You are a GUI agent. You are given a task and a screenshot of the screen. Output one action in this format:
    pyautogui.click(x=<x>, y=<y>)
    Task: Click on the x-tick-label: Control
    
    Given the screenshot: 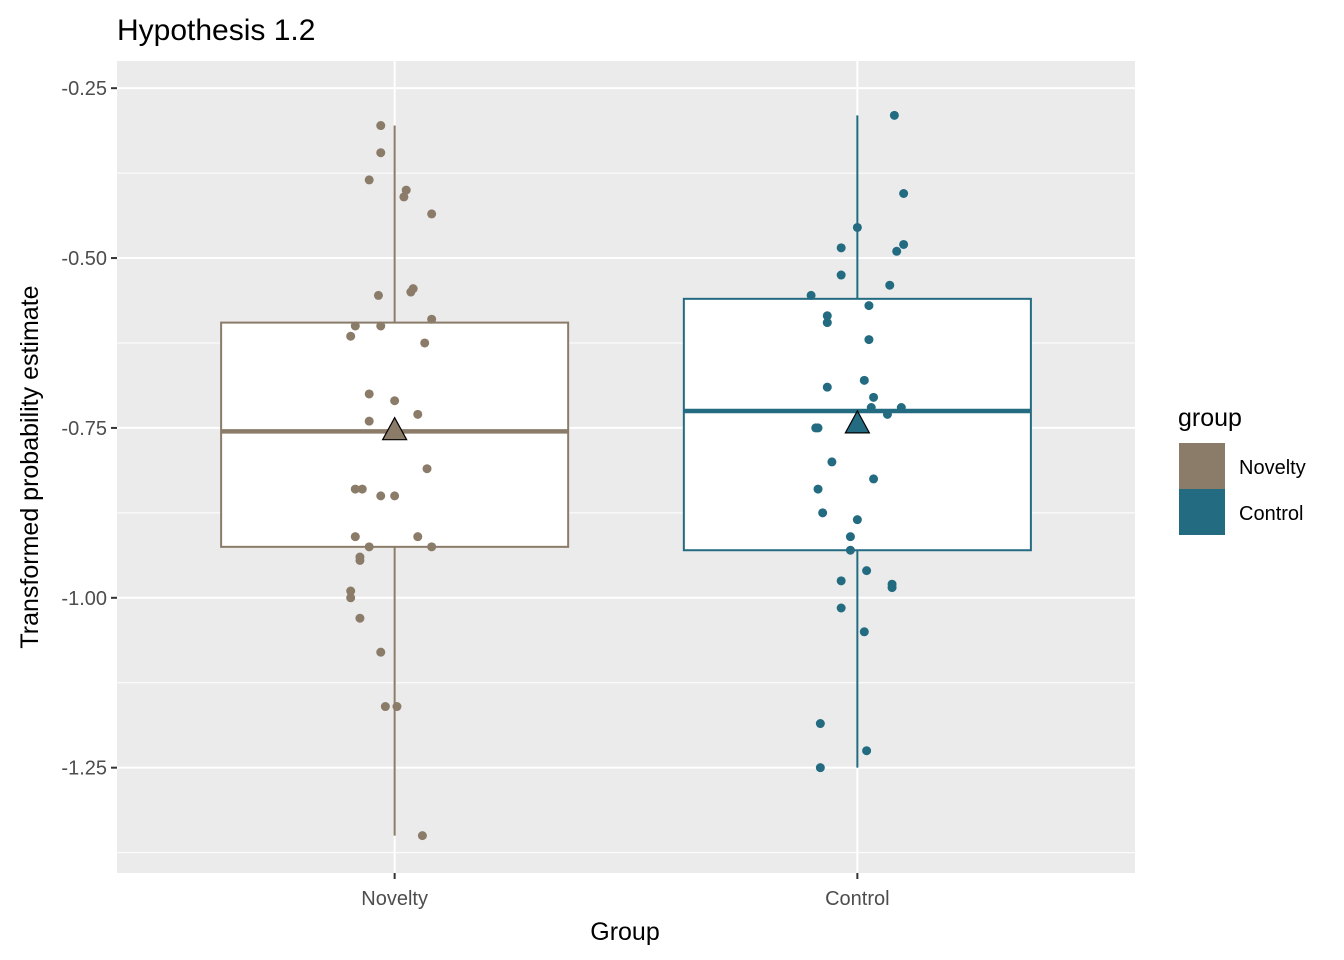 What is the action you would take?
    pyautogui.click(x=857, y=899)
    